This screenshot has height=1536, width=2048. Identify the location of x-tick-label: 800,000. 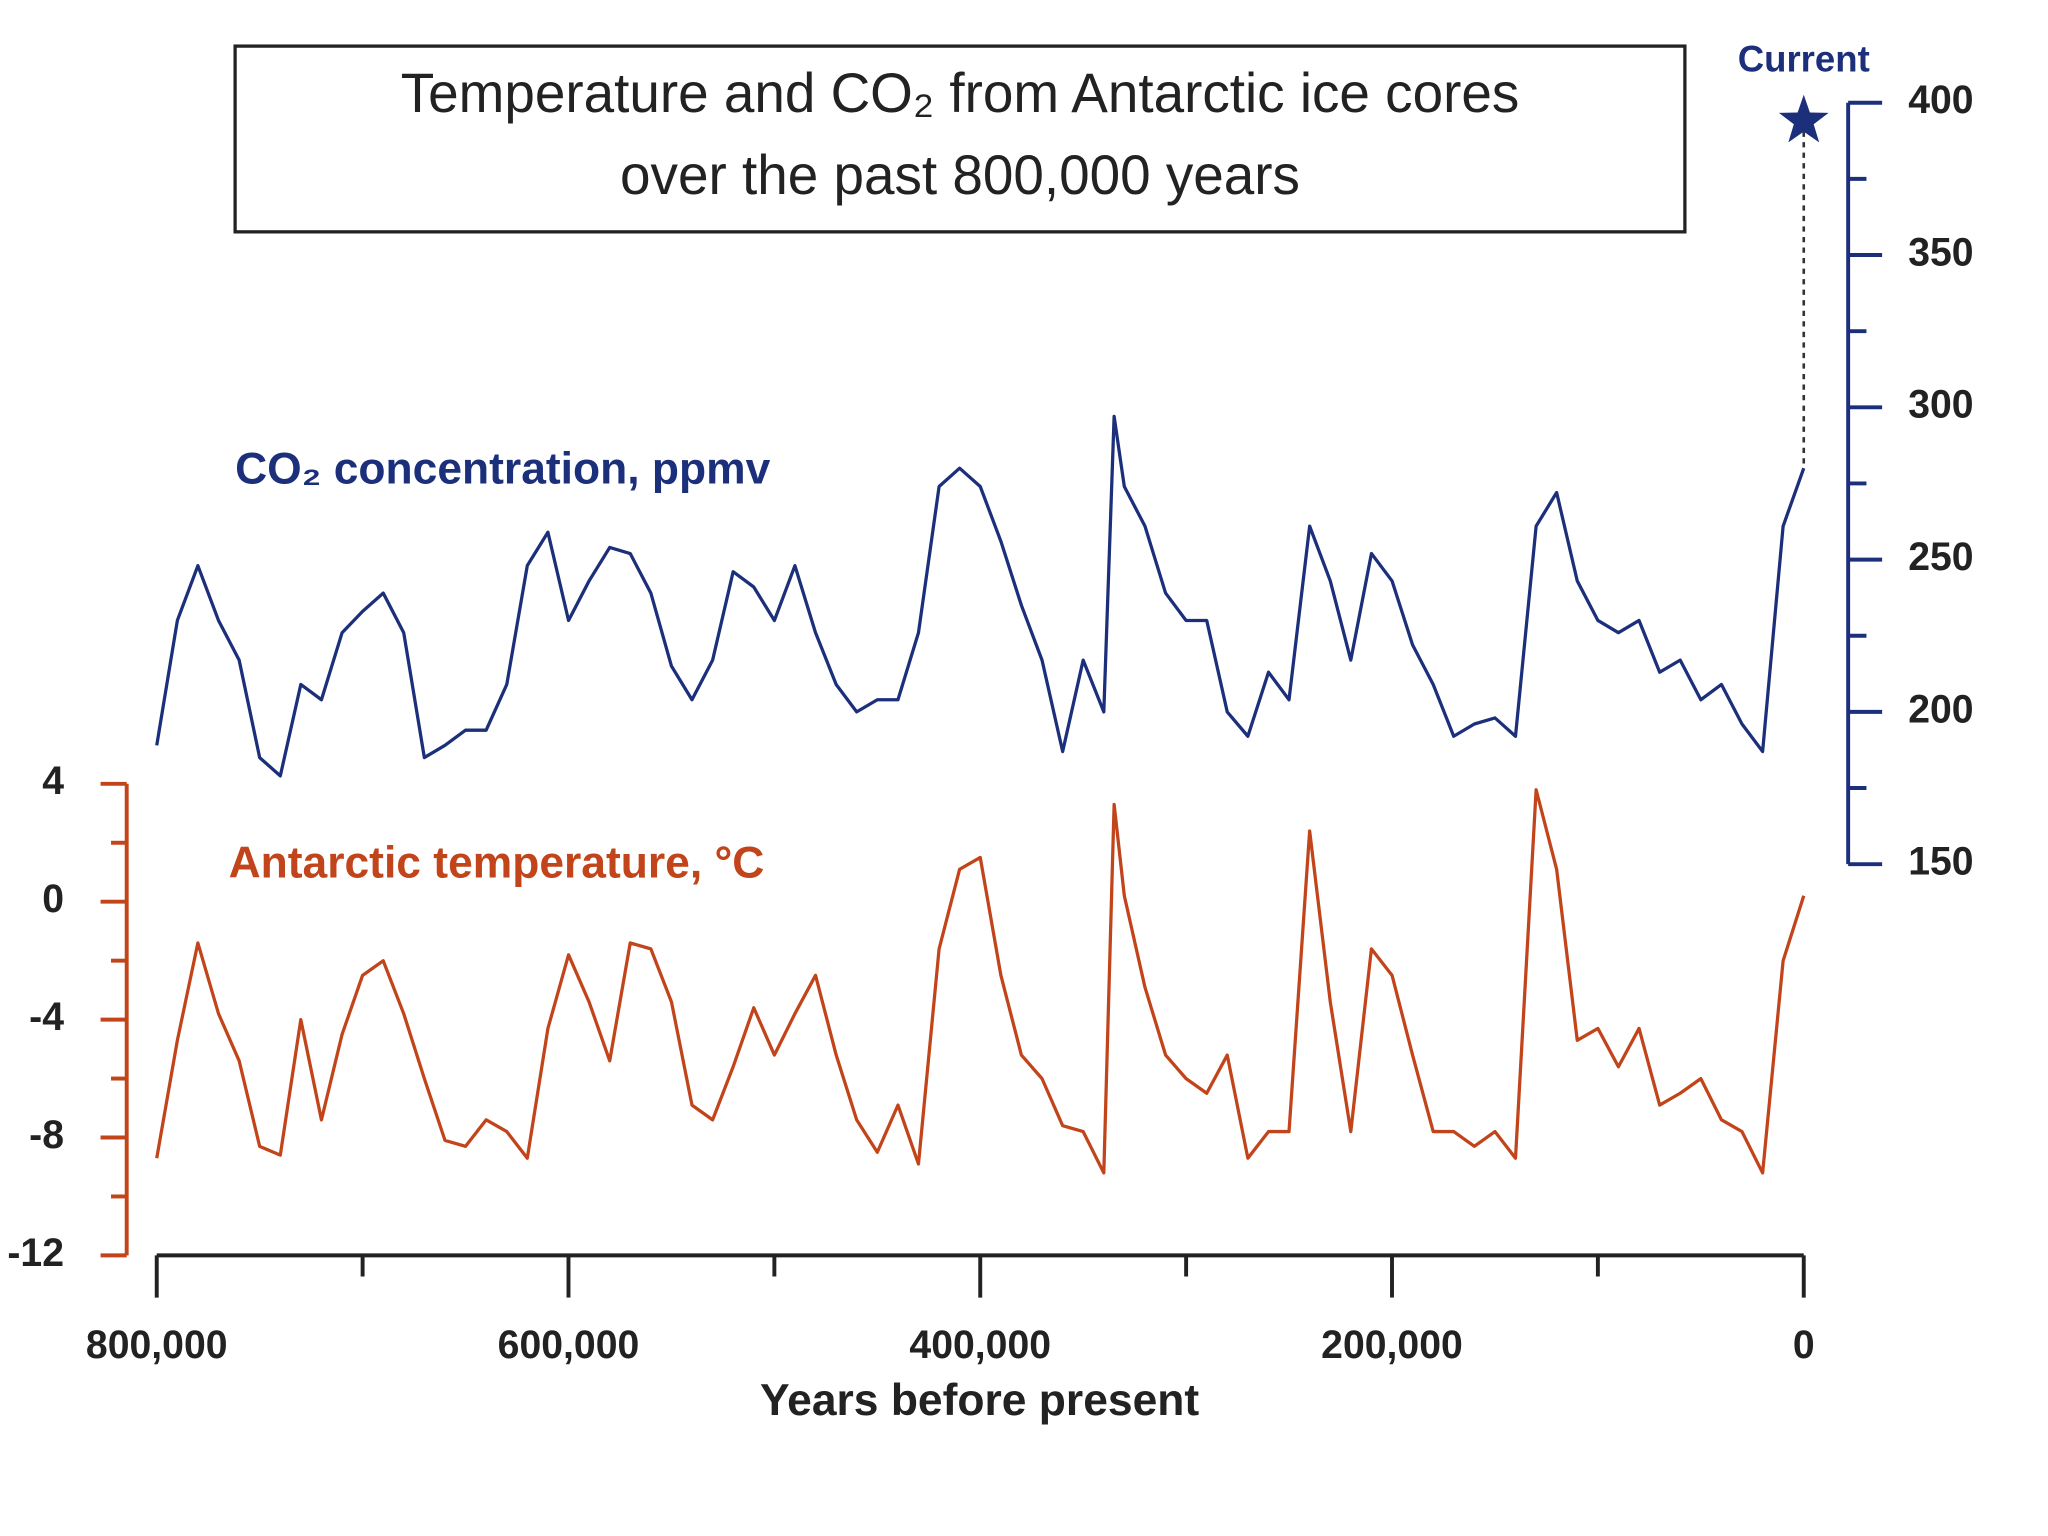
(157, 1345).